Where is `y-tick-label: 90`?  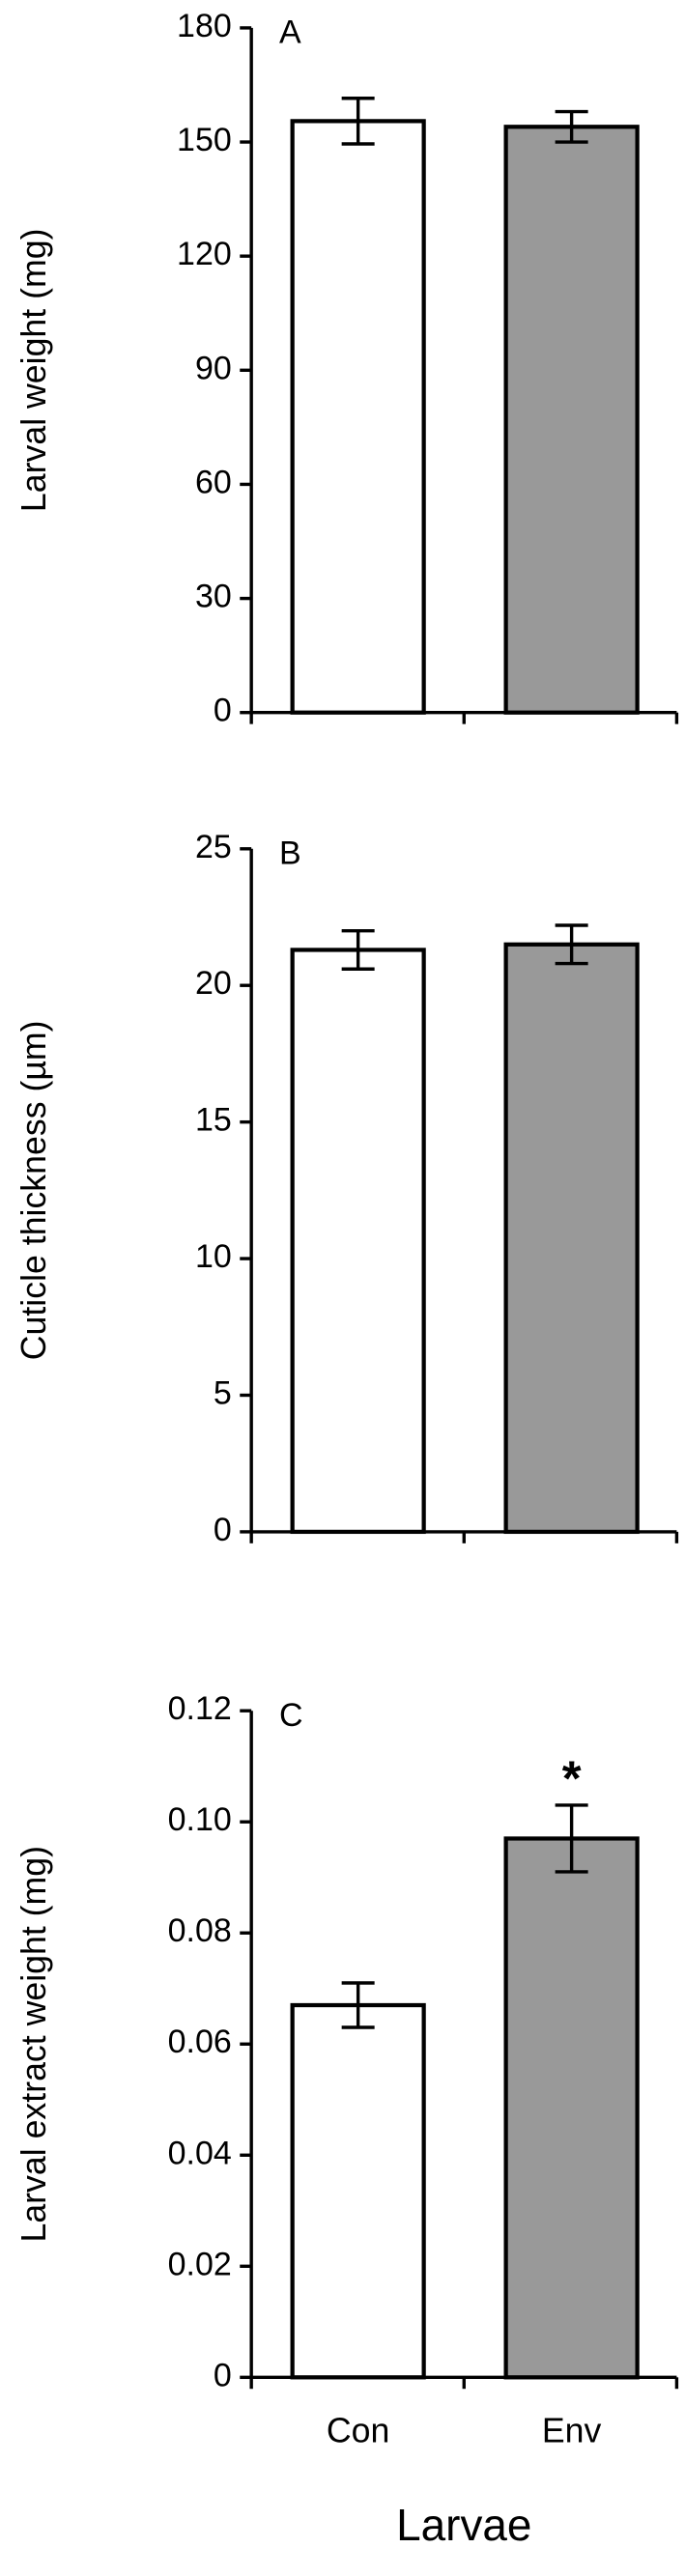
y-tick-label: 90 is located at coordinates (213, 368).